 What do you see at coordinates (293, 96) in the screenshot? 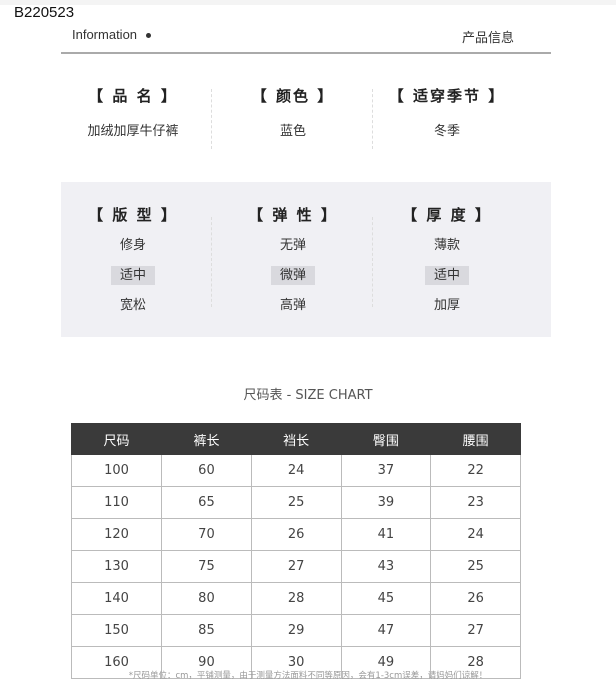
I see `basic-label: 【 颜色 】` at bounding box center [293, 96].